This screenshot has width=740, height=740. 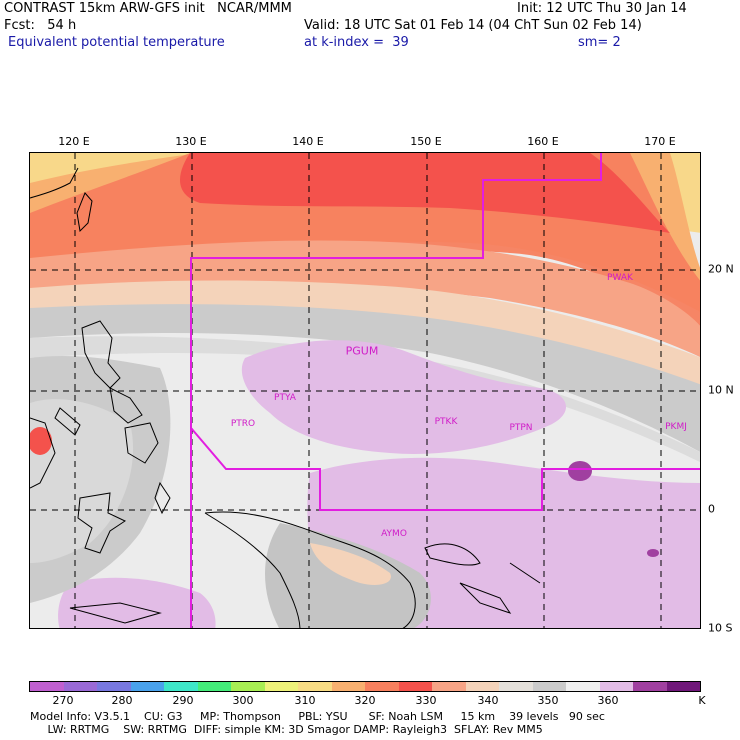 I want to click on colorbar-tick-300: 300, so click(x=243, y=700).